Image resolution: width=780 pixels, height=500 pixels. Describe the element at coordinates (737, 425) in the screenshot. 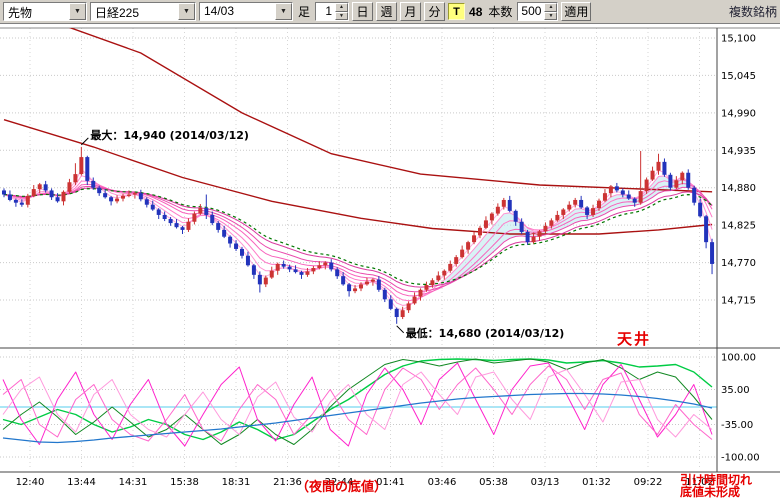

I see `svg-text: -35.00` at that location.